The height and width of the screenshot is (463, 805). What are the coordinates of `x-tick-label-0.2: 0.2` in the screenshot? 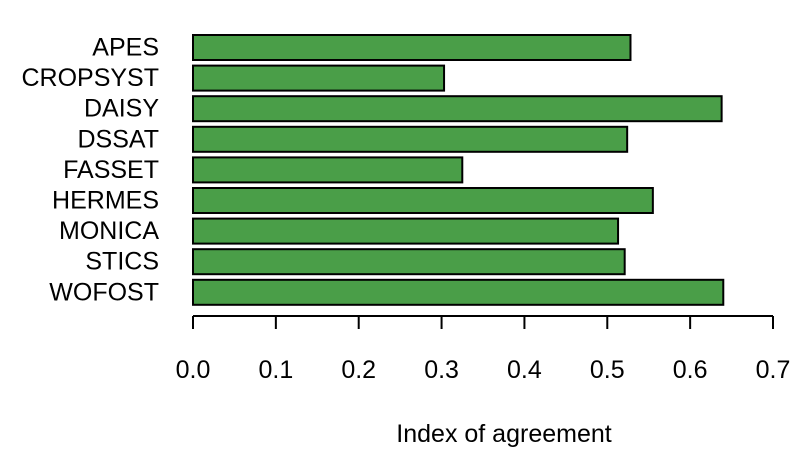 It's located at (358, 370).